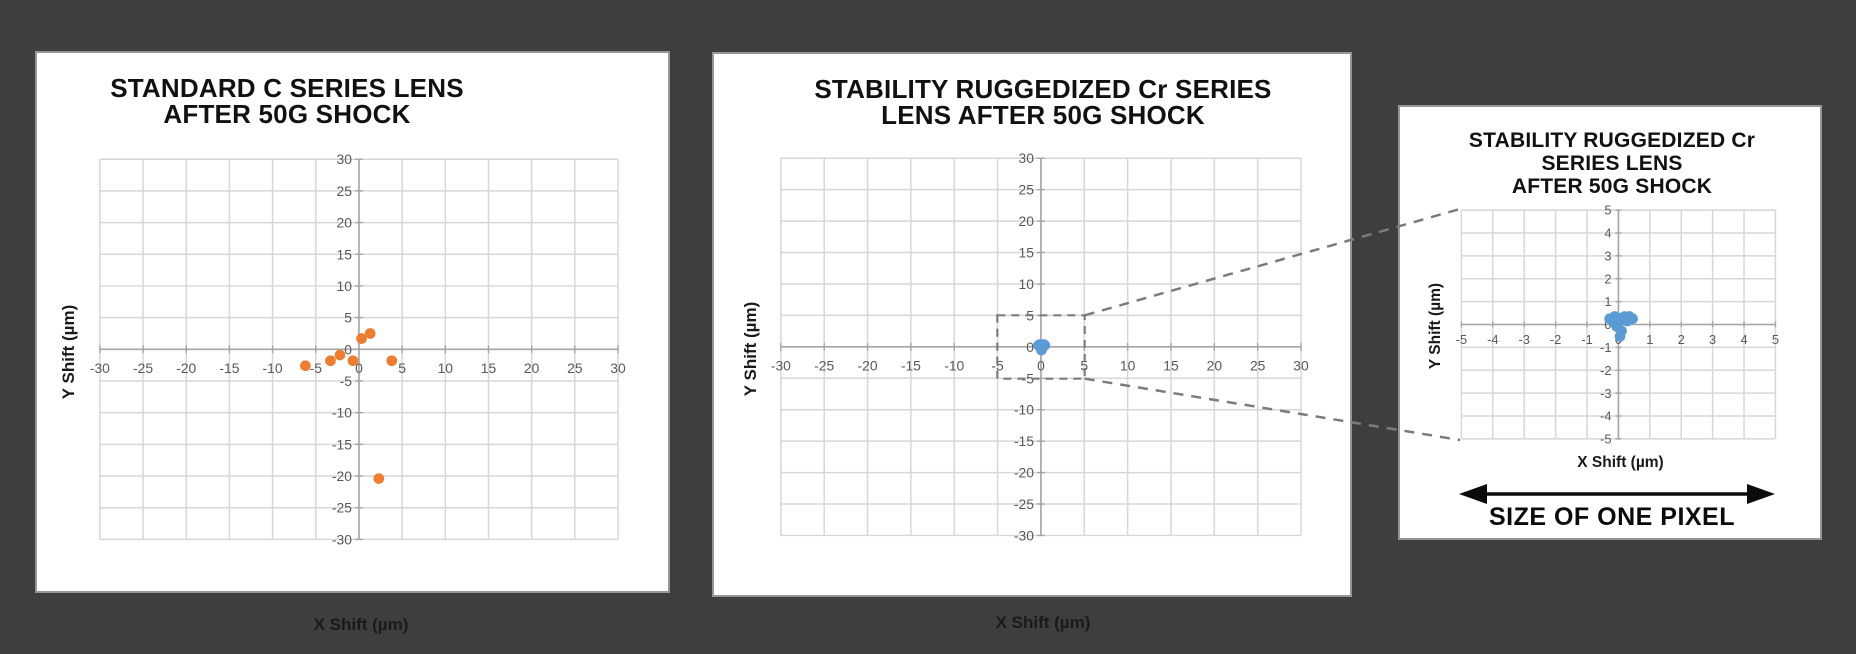 The image size is (1856, 654). What do you see at coordinates (1605, 393) in the screenshot?
I see `y-tick-label: -3` at bounding box center [1605, 393].